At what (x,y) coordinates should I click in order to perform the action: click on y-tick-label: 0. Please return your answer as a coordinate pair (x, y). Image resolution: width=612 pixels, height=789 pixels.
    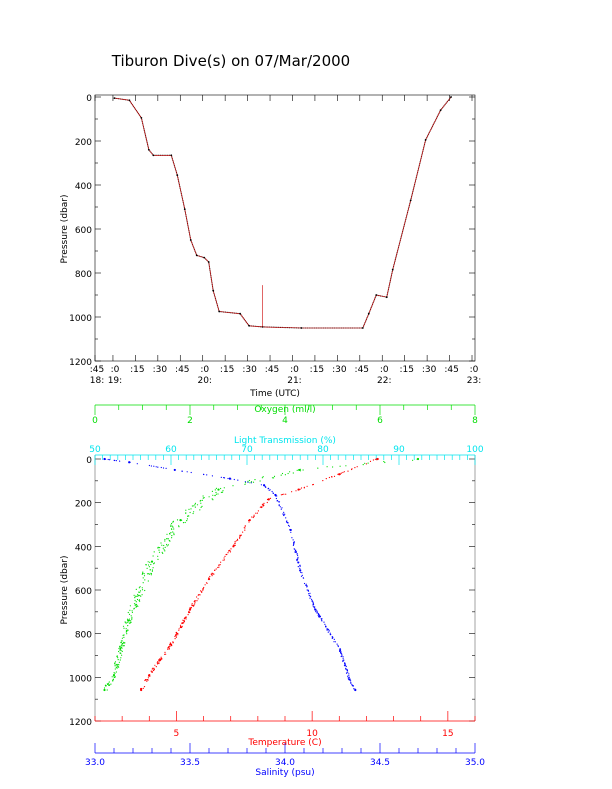
    Looking at the image, I should click on (89, 99).